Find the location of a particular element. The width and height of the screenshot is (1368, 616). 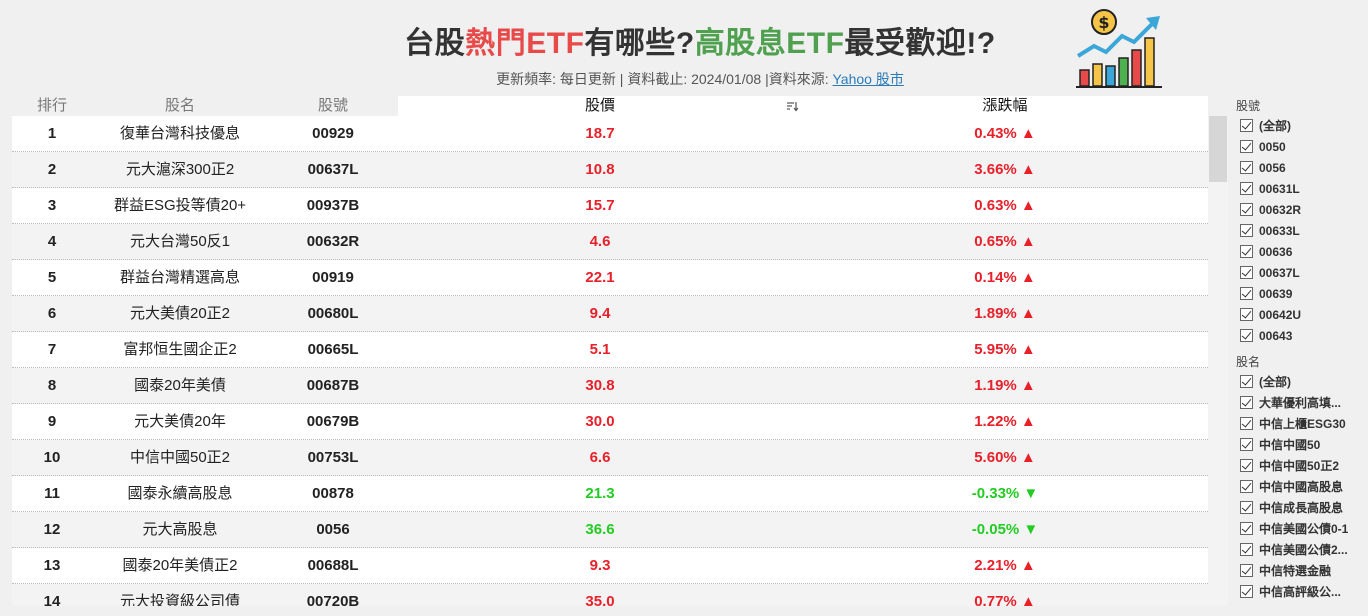

filter-checkbox-item: 00636 is located at coordinates (1266, 252).